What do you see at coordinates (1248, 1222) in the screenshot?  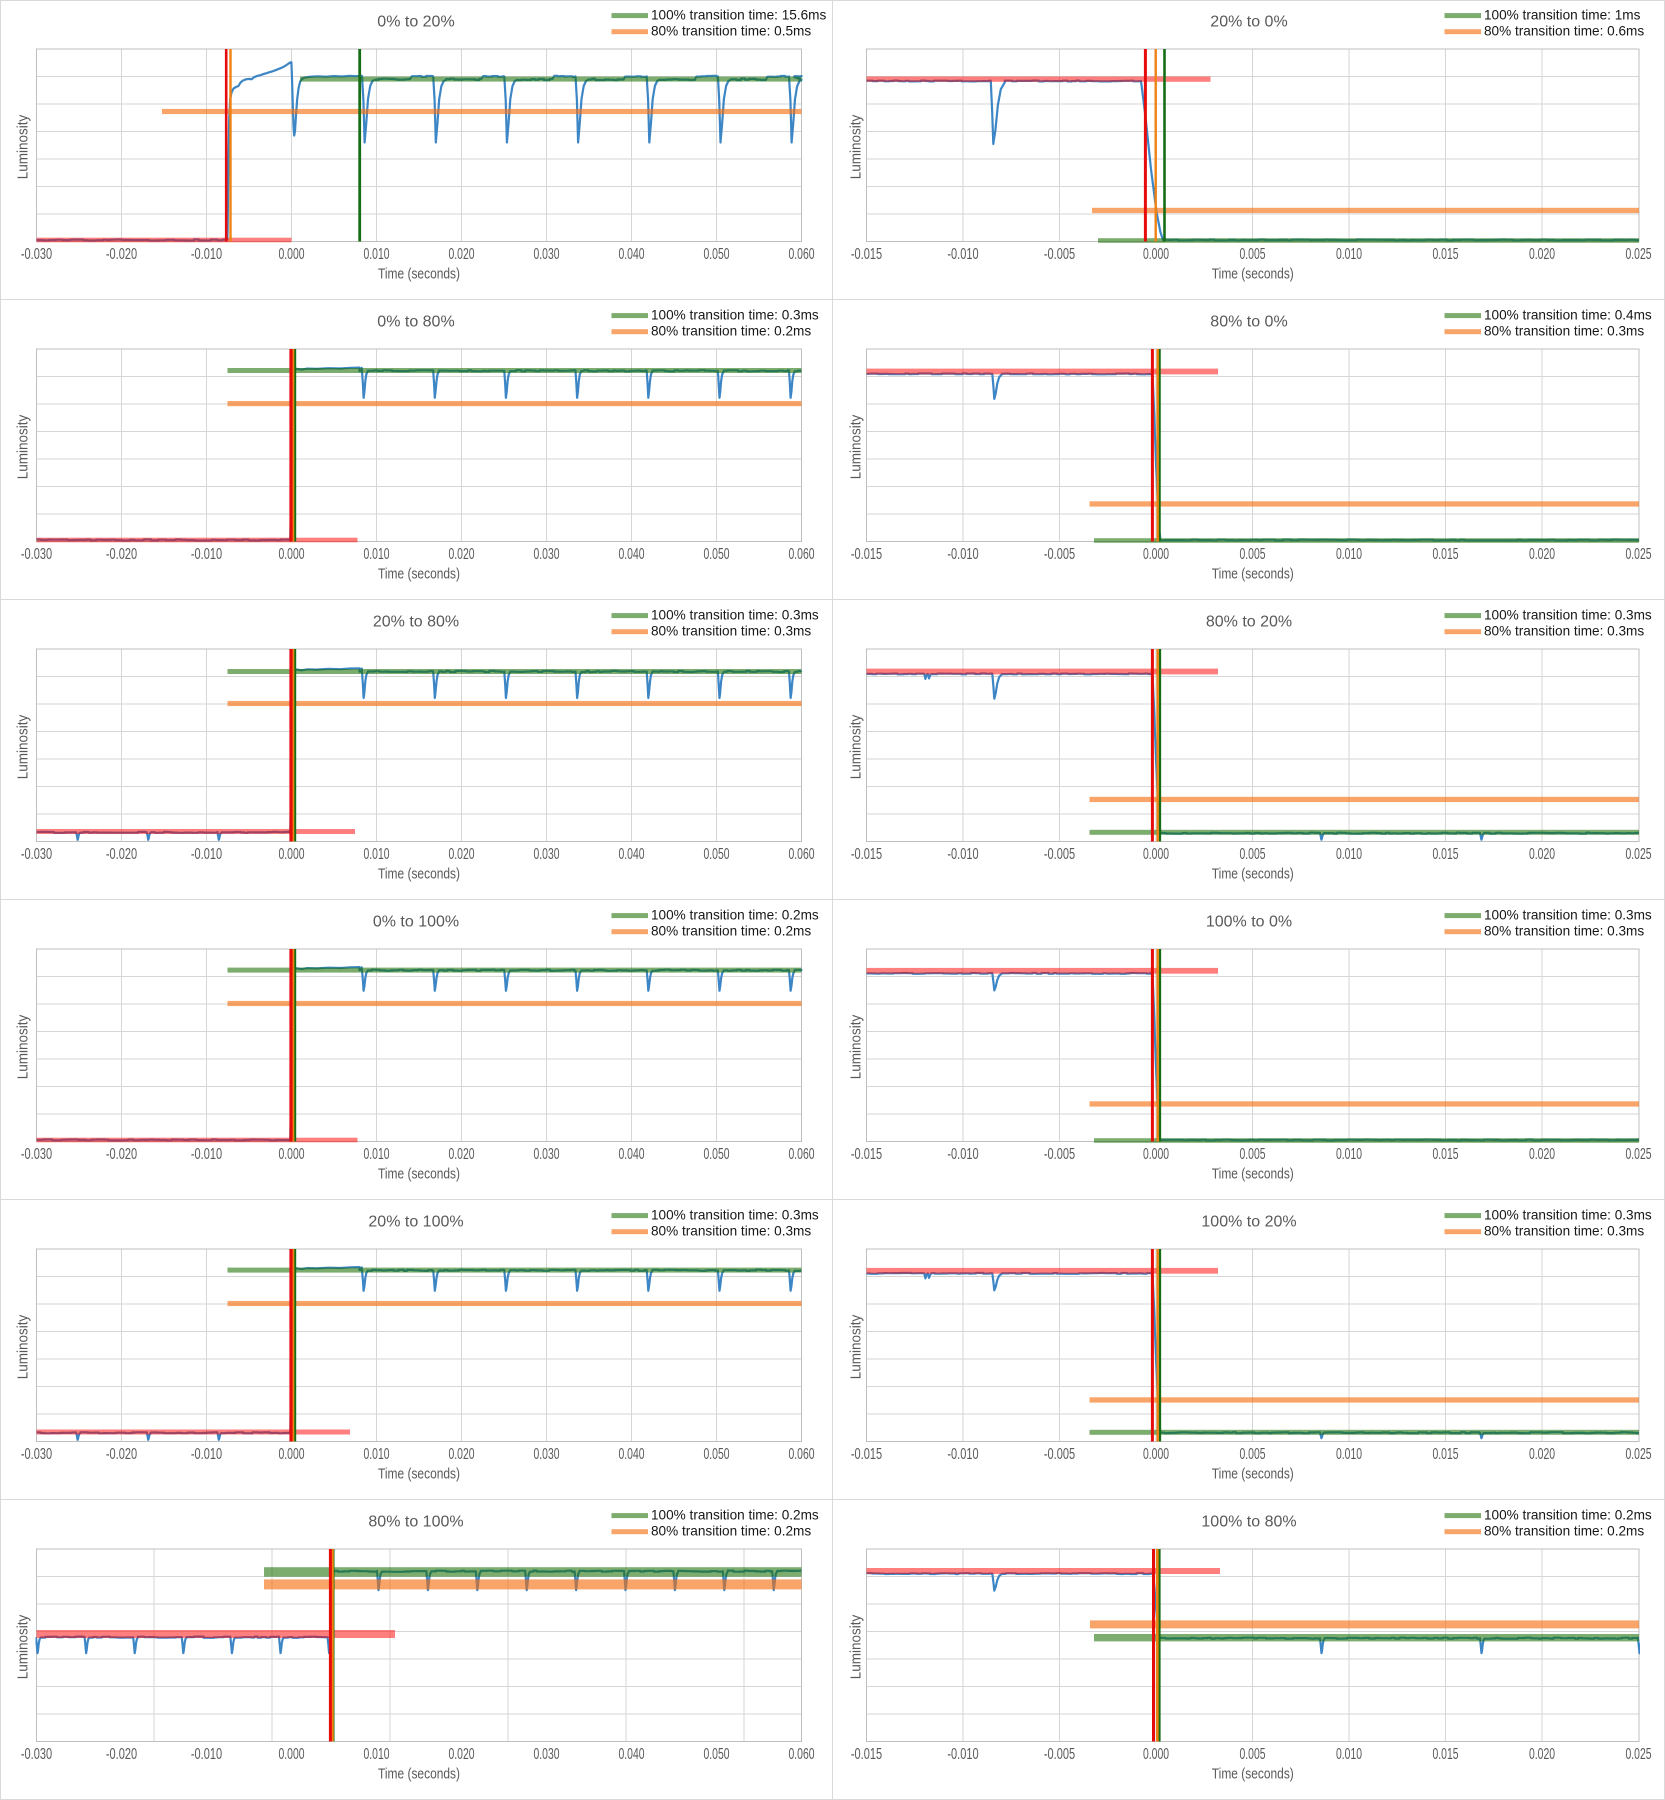 I see `svg-text: 100% to 20%` at bounding box center [1248, 1222].